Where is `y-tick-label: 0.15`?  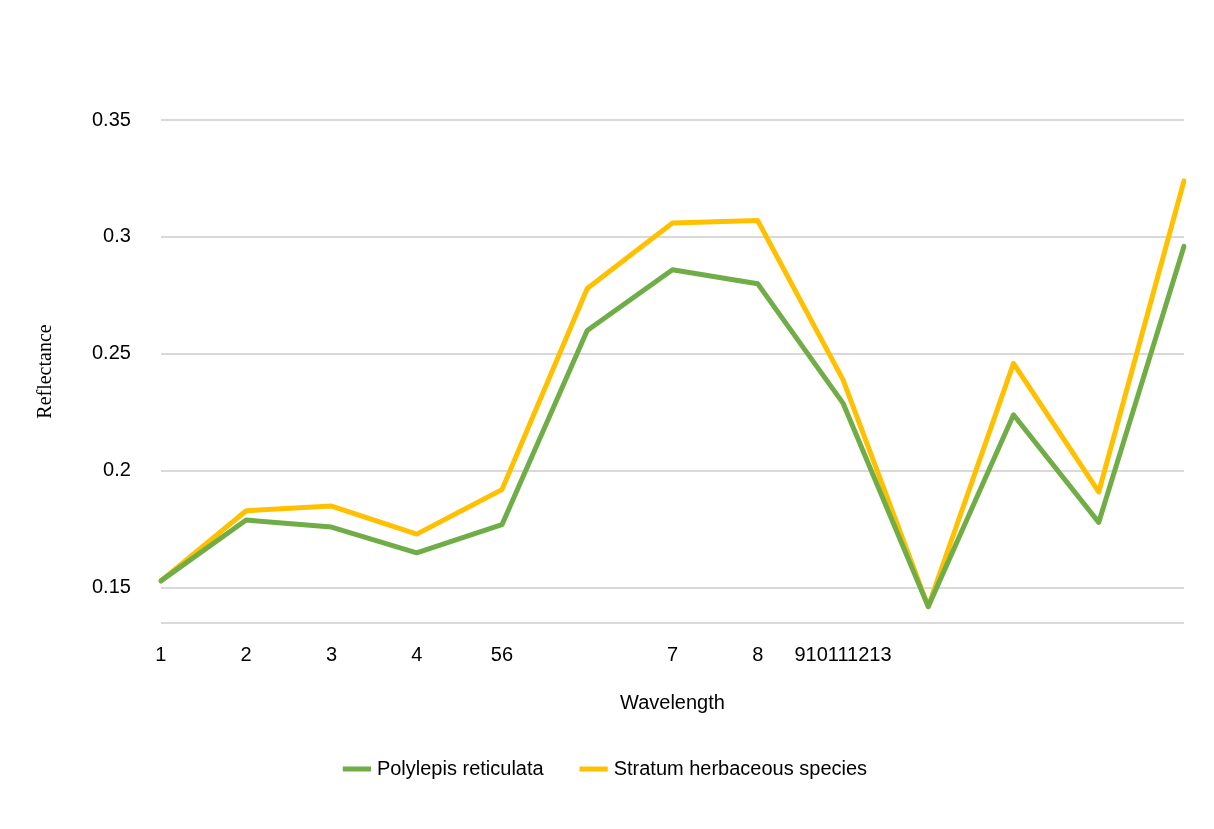
y-tick-label: 0.15 is located at coordinates (111, 586).